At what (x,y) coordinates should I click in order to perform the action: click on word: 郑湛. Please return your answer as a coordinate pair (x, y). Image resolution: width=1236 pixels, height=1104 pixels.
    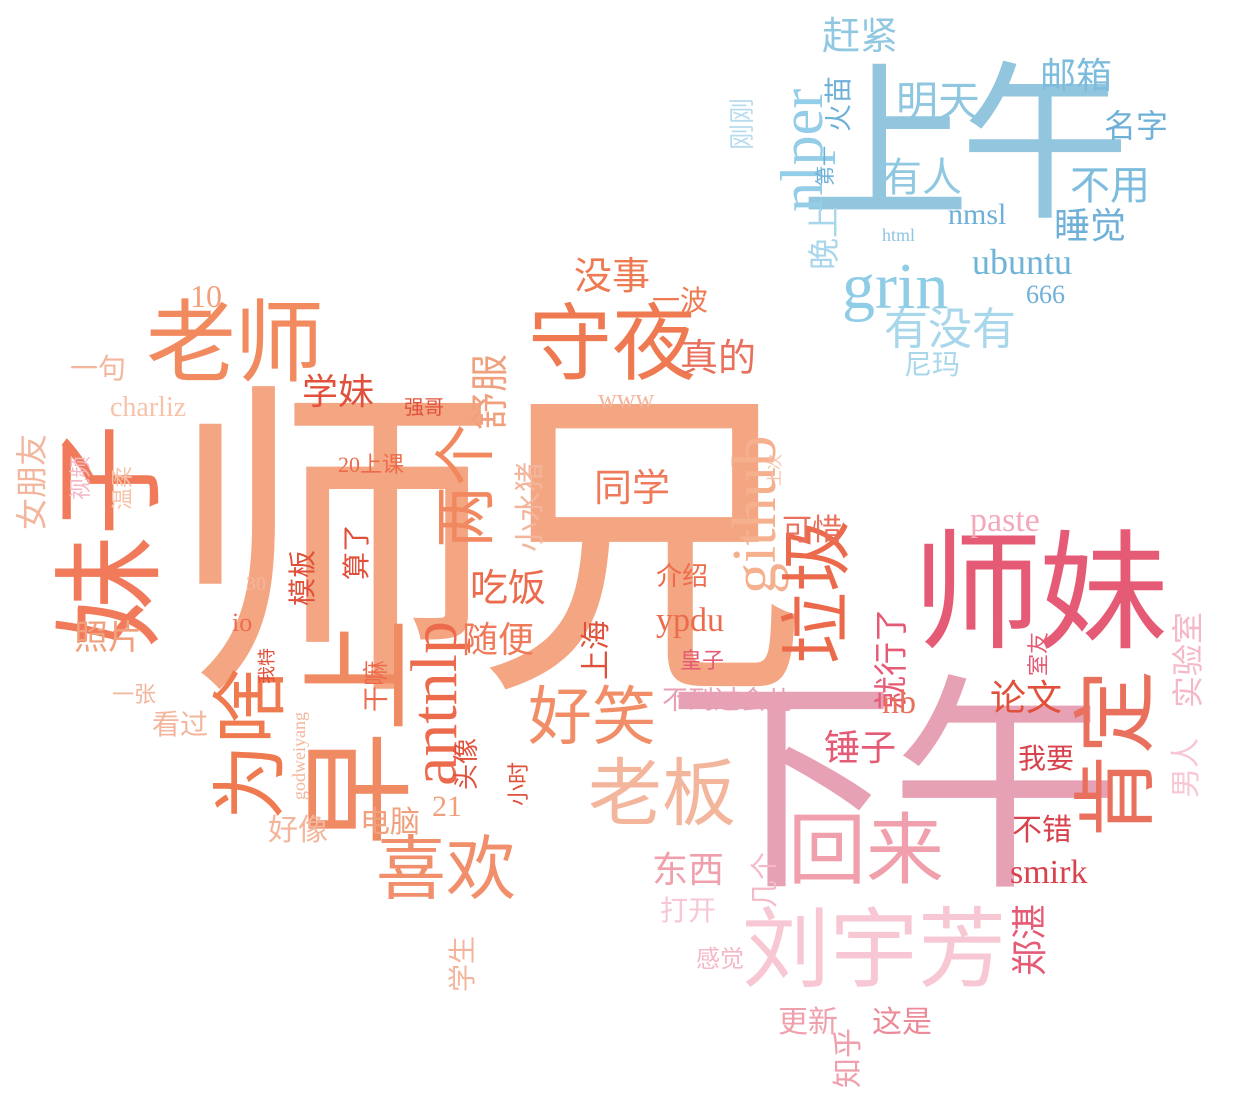
    Looking at the image, I should click on (1030, 939).